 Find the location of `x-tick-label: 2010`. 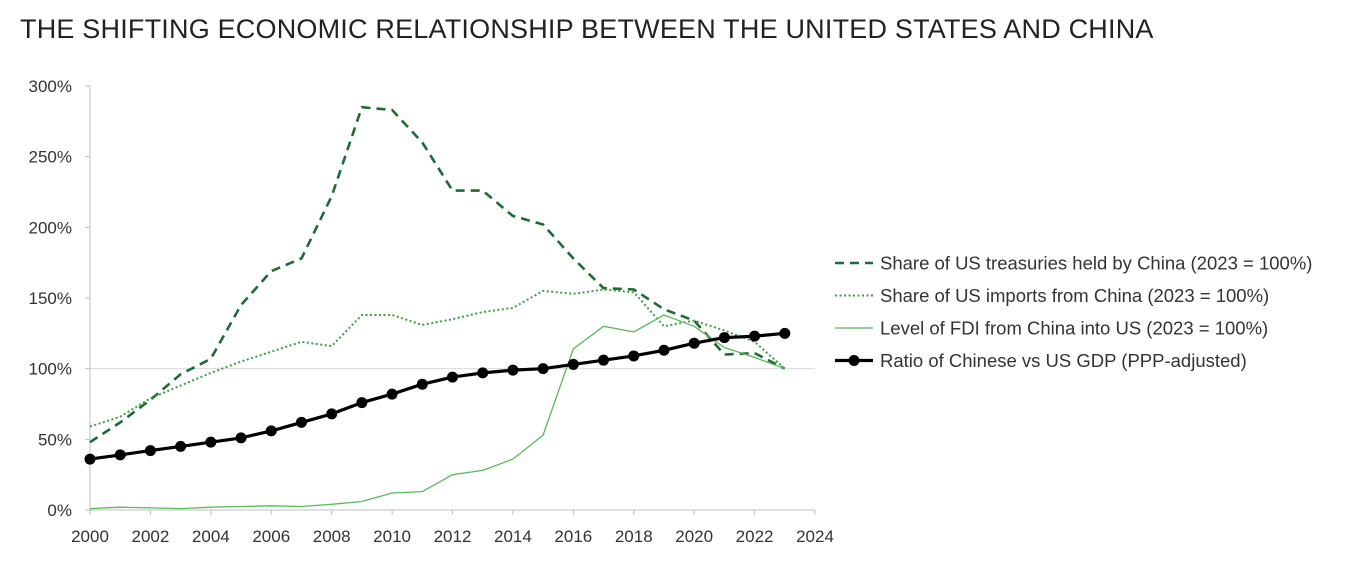

x-tick-label: 2010 is located at coordinates (392, 536).